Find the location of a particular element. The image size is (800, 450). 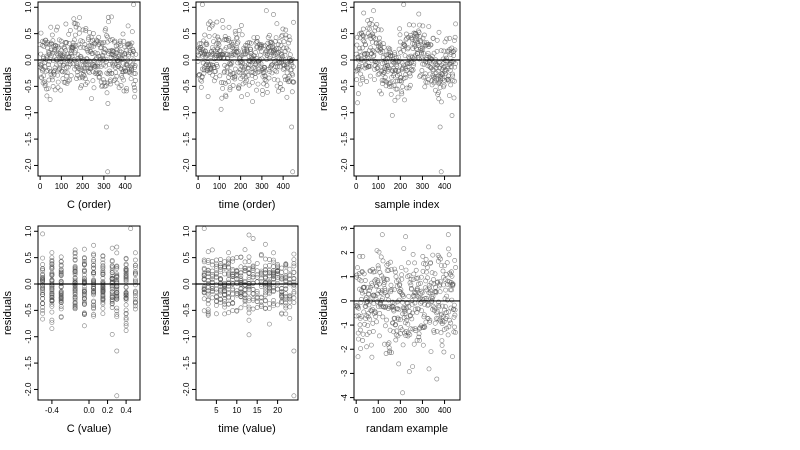

x-axis-label: C (value) is located at coordinates (89, 429).